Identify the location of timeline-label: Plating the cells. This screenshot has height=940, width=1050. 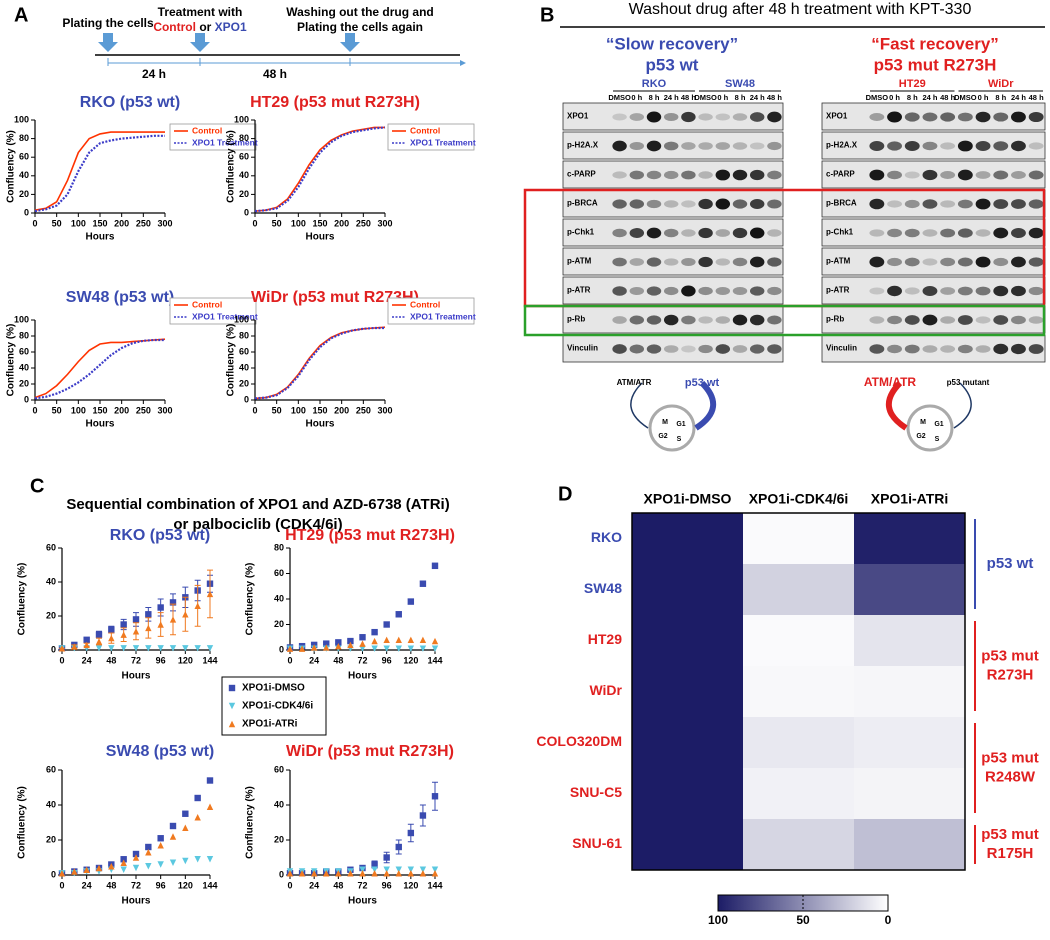
(108, 23).